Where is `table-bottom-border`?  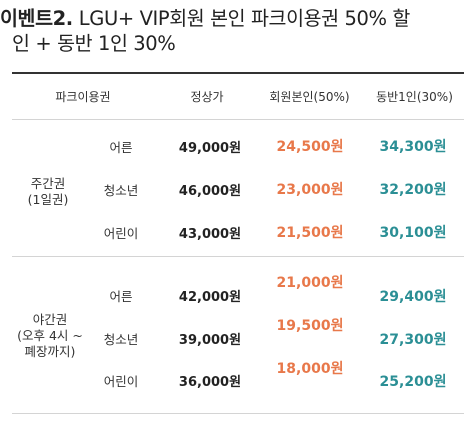
table-bottom-border is located at coordinates (238, 413).